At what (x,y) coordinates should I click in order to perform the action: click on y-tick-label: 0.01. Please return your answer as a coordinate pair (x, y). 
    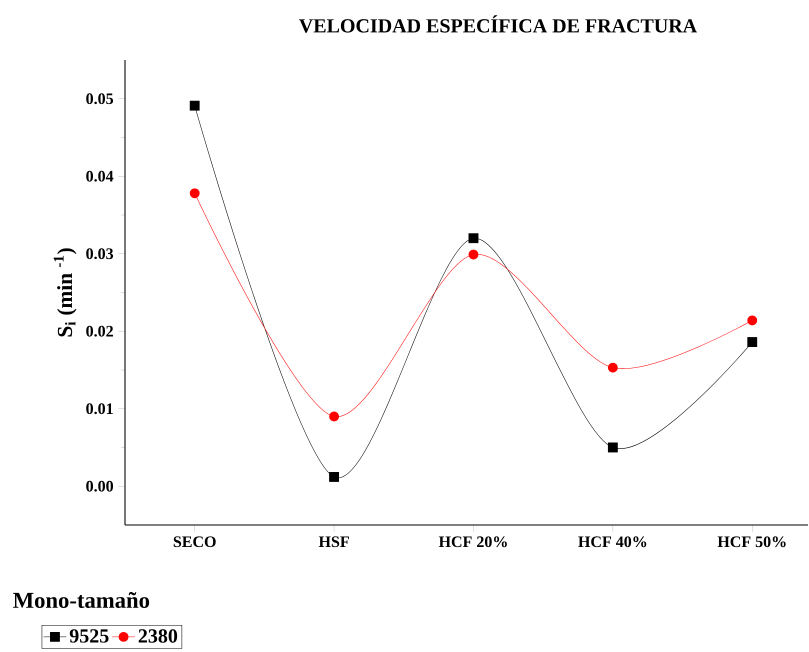
    Looking at the image, I should click on (99, 408).